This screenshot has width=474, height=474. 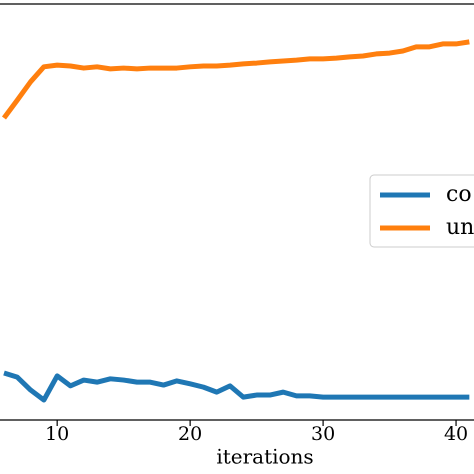 What do you see at coordinates (460, 227) in the screenshot?
I see `legend-label: un` at bounding box center [460, 227].